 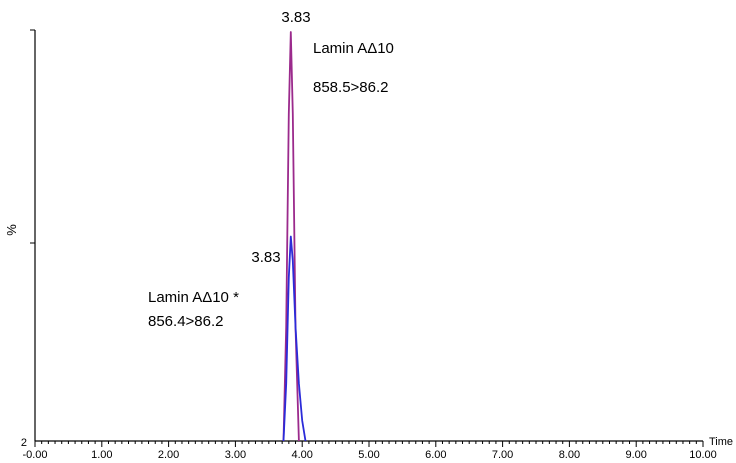 I want to click on x-axis, so click(x=369, y=443).